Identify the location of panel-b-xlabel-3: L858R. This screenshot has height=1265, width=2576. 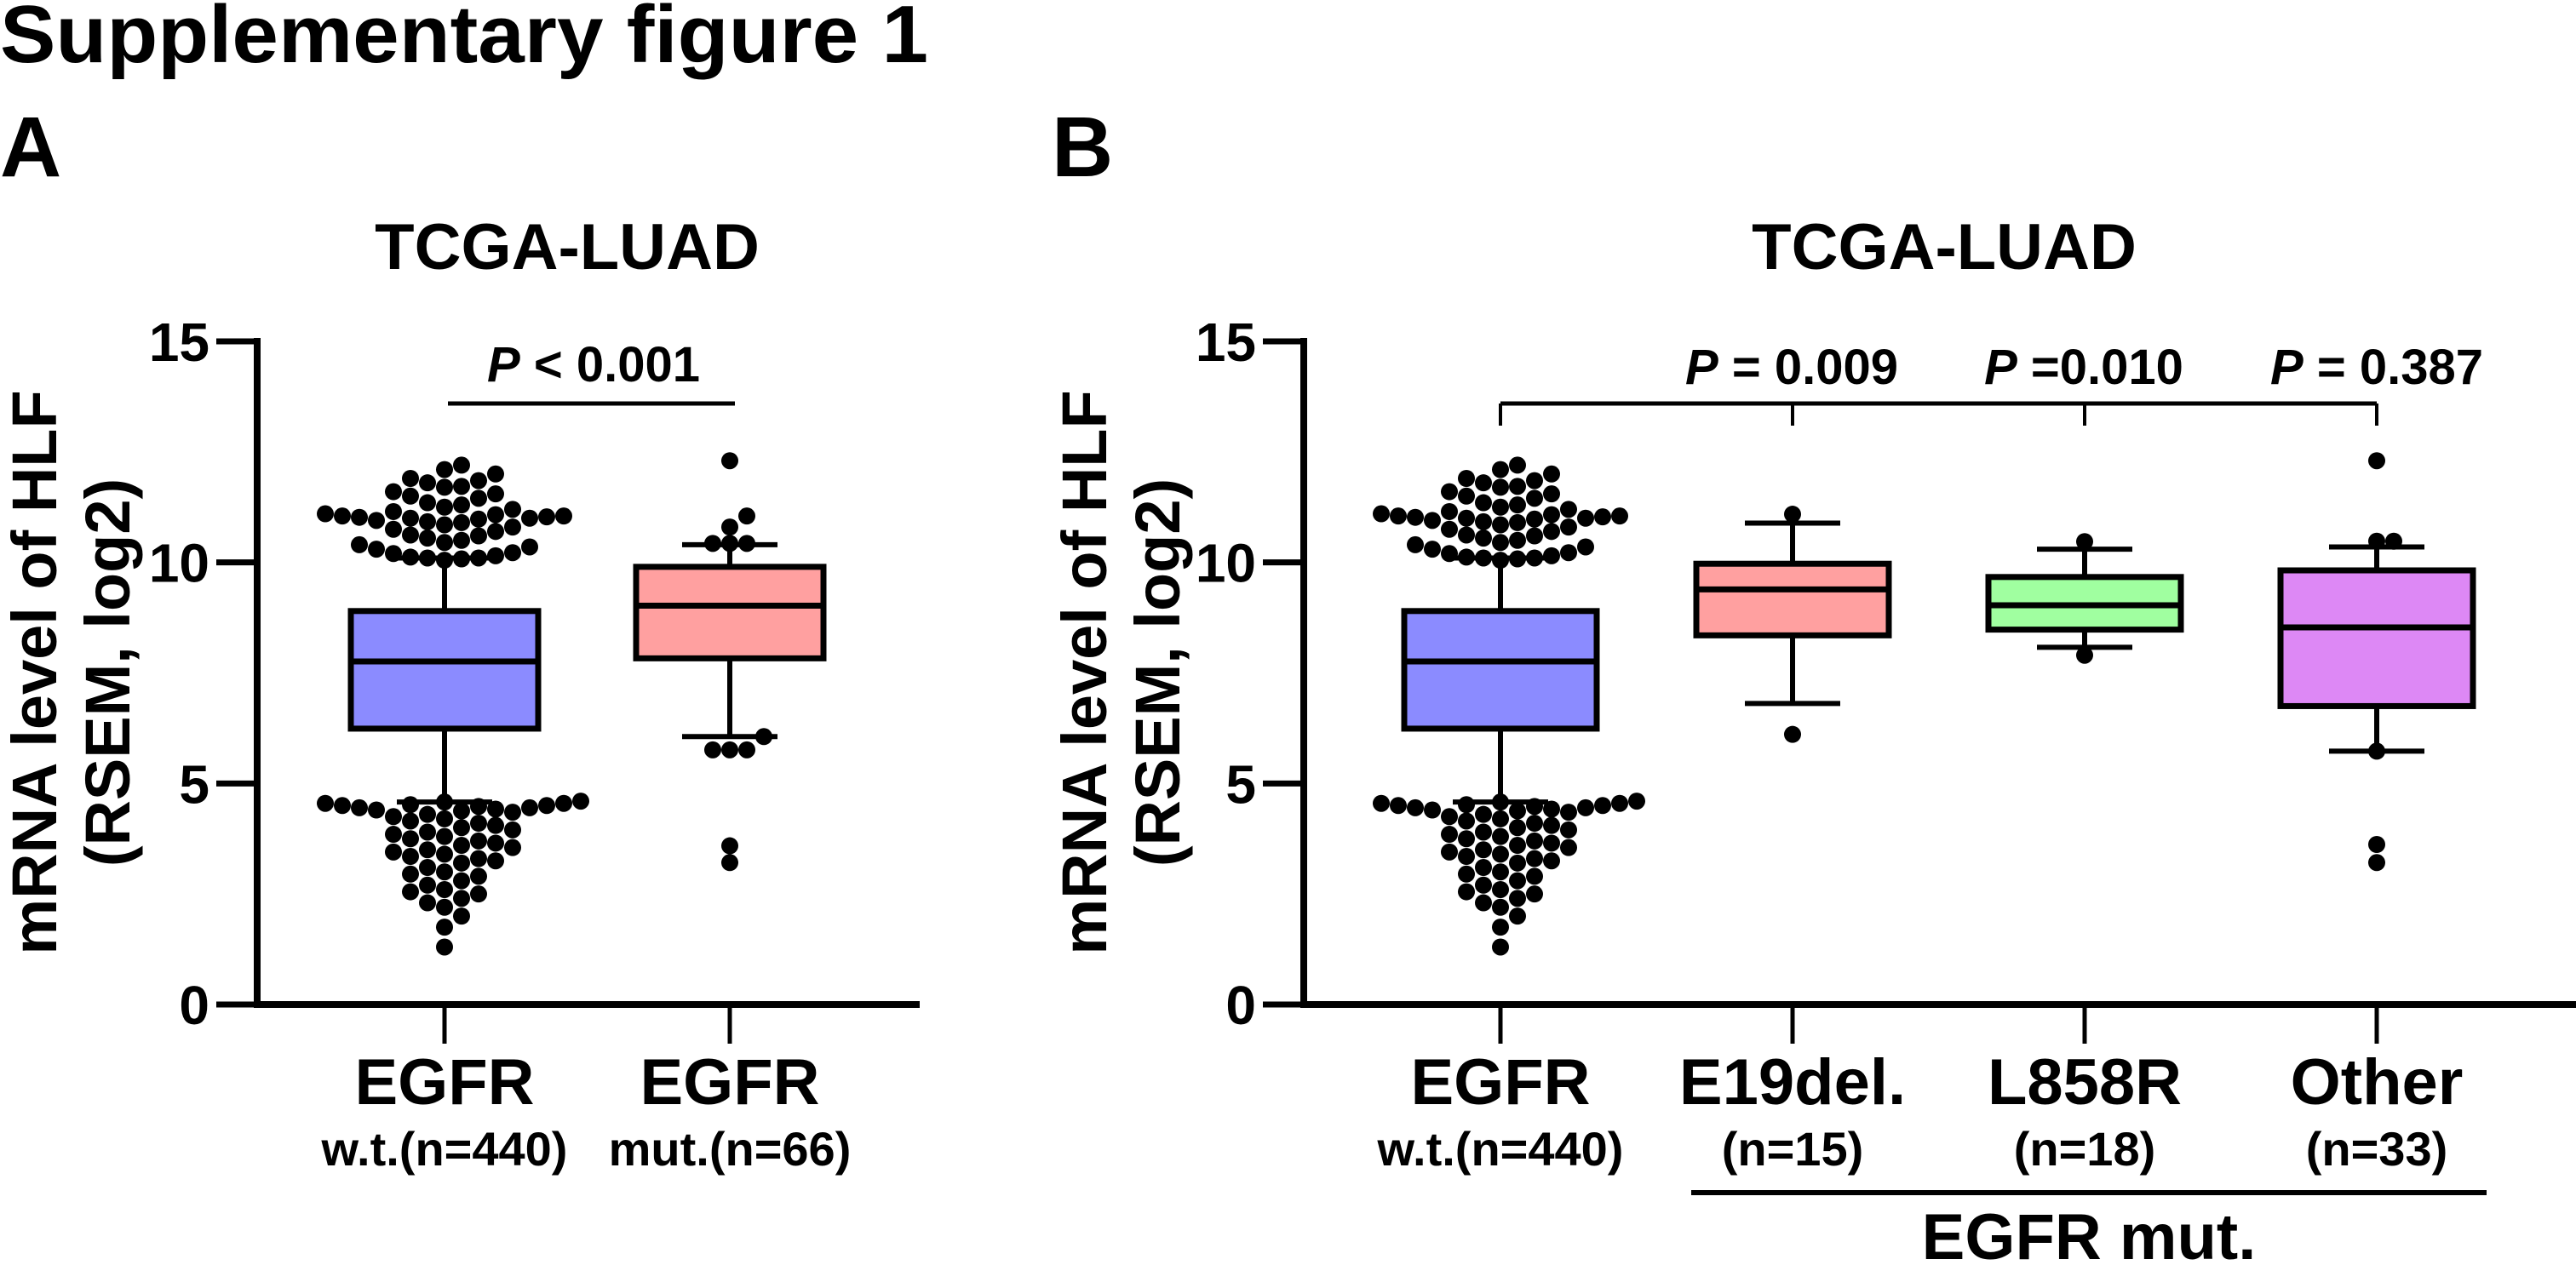
(2085, 1083).